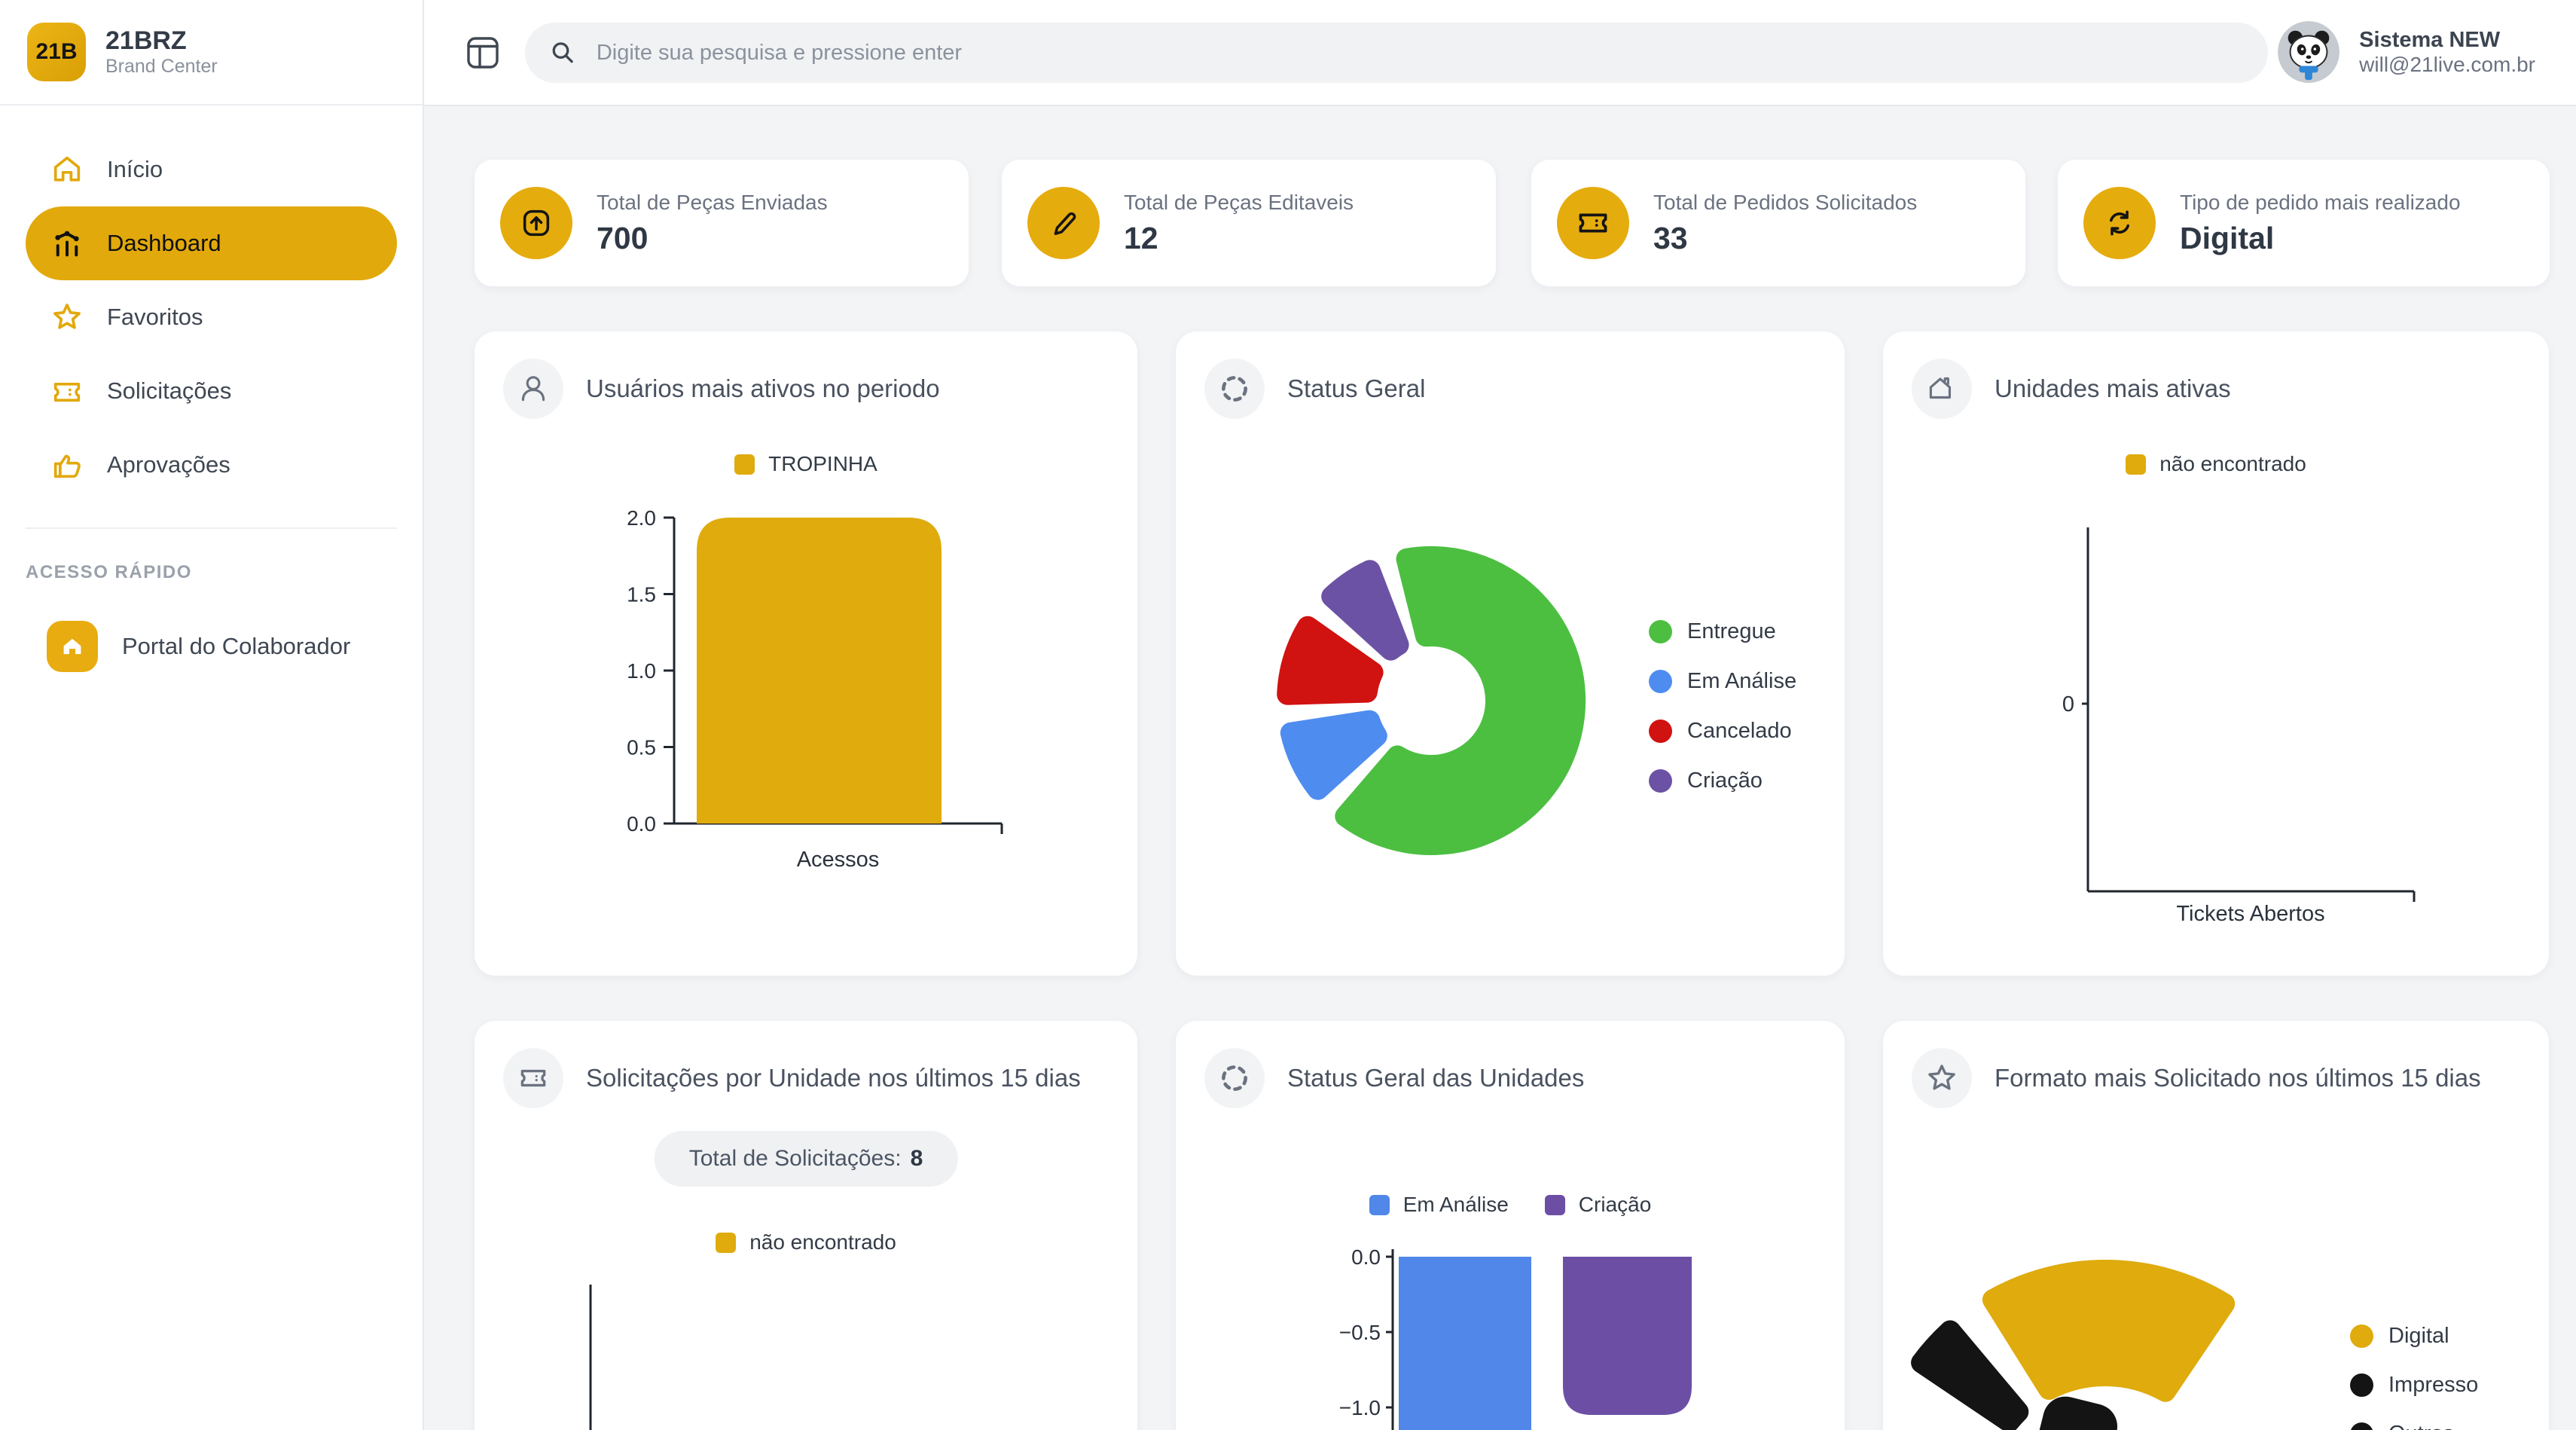 The width and height of the screenshot is (2576, 1430). What do you see at coordinates (2321, 202) in the screenshot?
I see `stat-label: Tipo de pedido mais realizado` at bounding box center [2321, 202].